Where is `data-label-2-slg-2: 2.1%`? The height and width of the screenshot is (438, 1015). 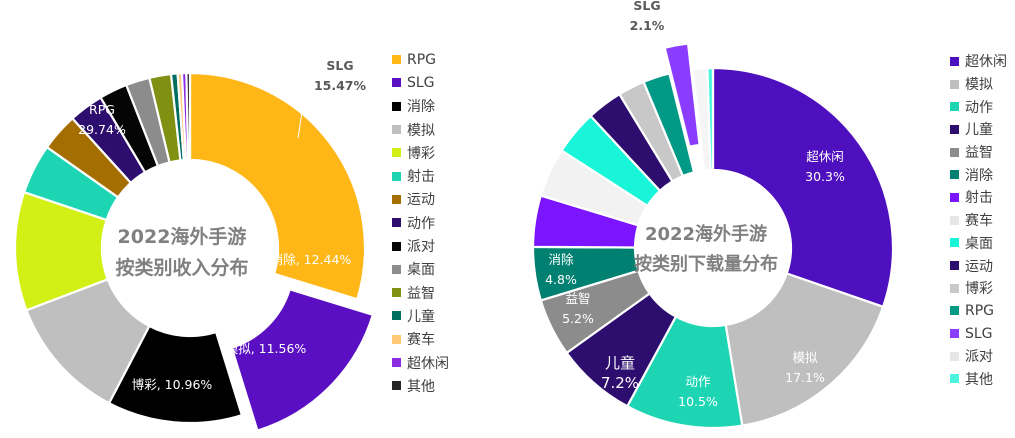 data-label-2-slg-2: 2.1% is located at coordinates (647, 25).